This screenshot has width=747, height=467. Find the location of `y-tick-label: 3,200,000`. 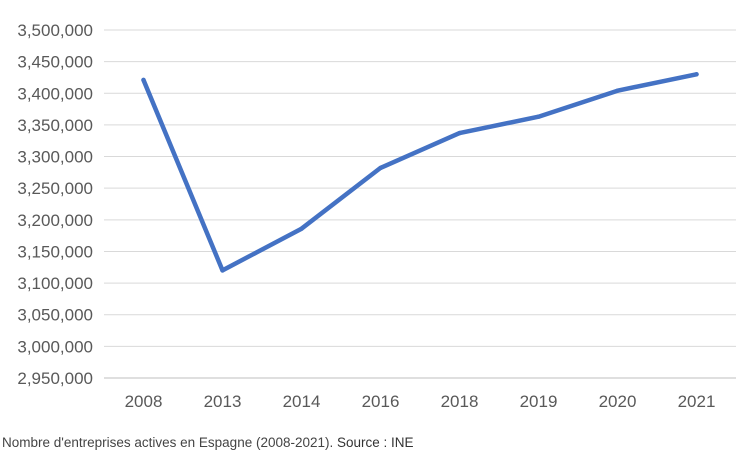

y-tick-label: 3,200,000 is located at coordinates (55, 220).